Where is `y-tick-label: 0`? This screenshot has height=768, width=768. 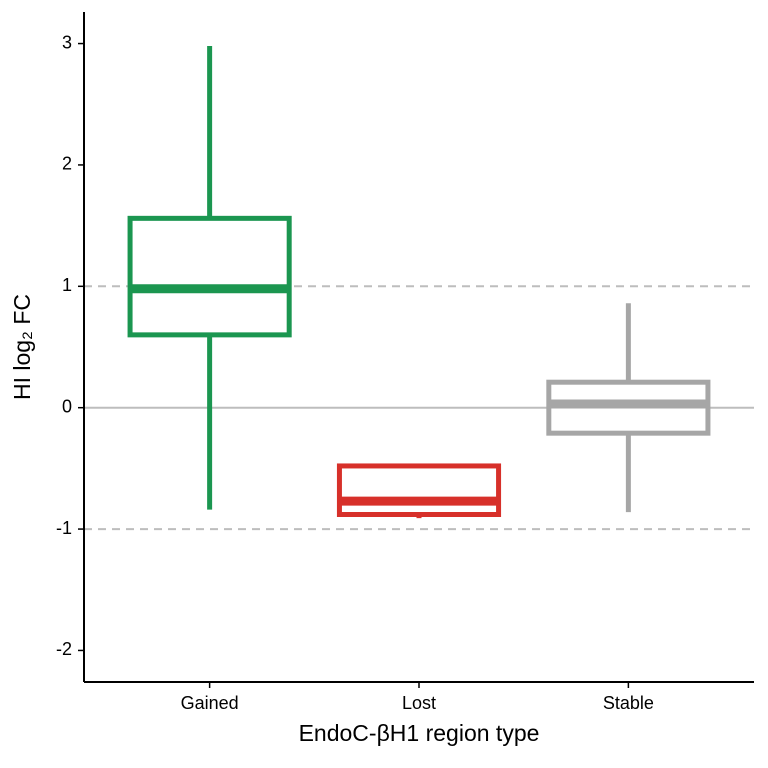 y-tick-label: 0 is located at coordinates (67, 406).